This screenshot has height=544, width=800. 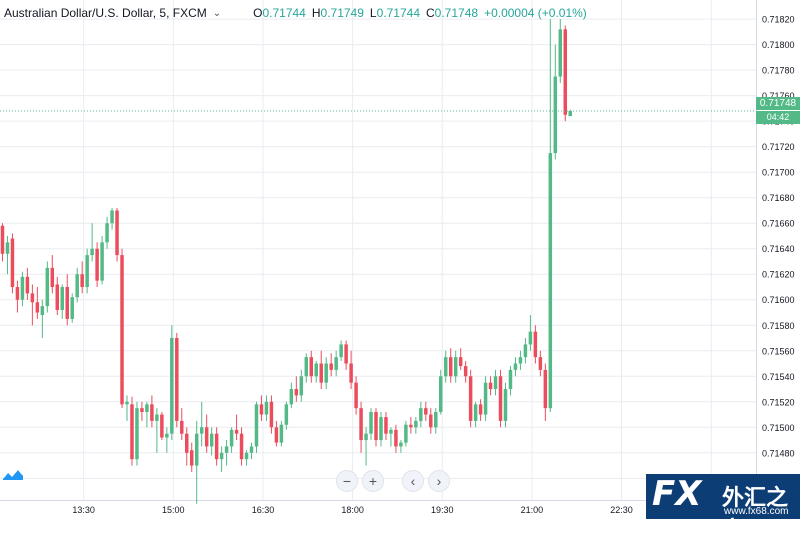 I want to click on bar-countdown-tag: 04:42, so click(x=778, y=117).